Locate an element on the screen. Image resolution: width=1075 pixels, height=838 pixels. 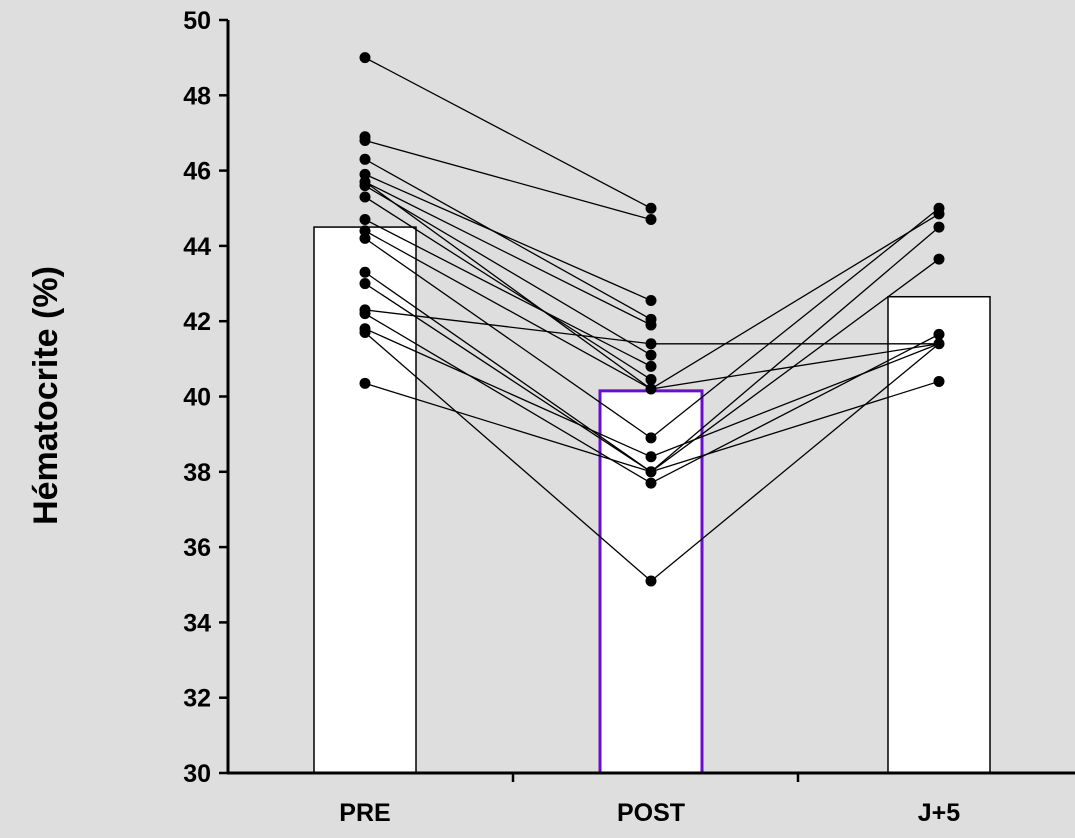
y-tick-label-30: 30 is located at coordinates (197, 774).